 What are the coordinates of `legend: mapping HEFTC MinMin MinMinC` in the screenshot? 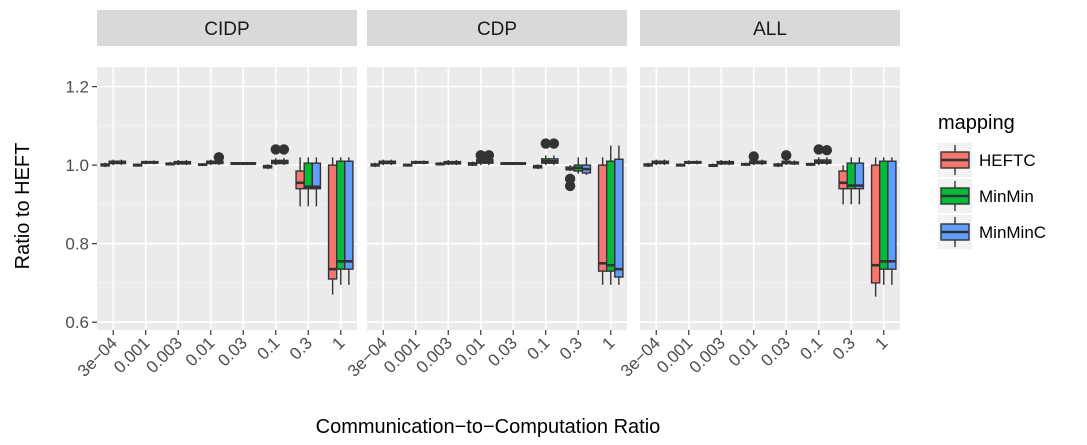 It's located at (992, 180).